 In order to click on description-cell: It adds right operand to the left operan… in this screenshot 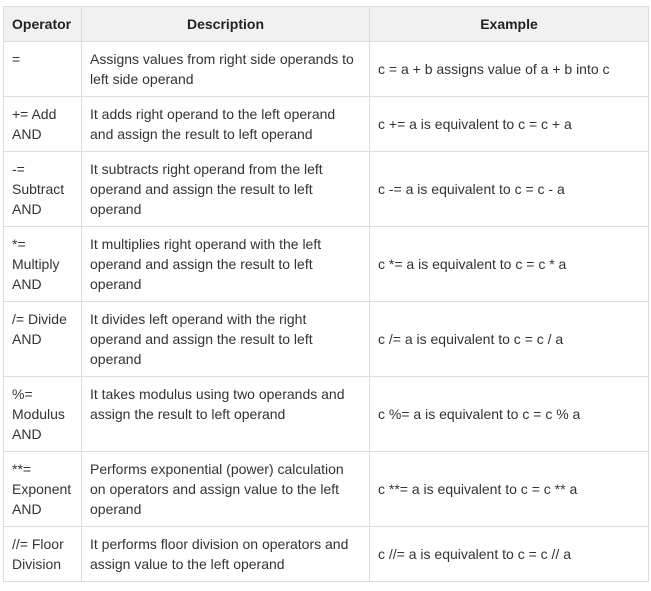, I will do `click(225, 124)`.